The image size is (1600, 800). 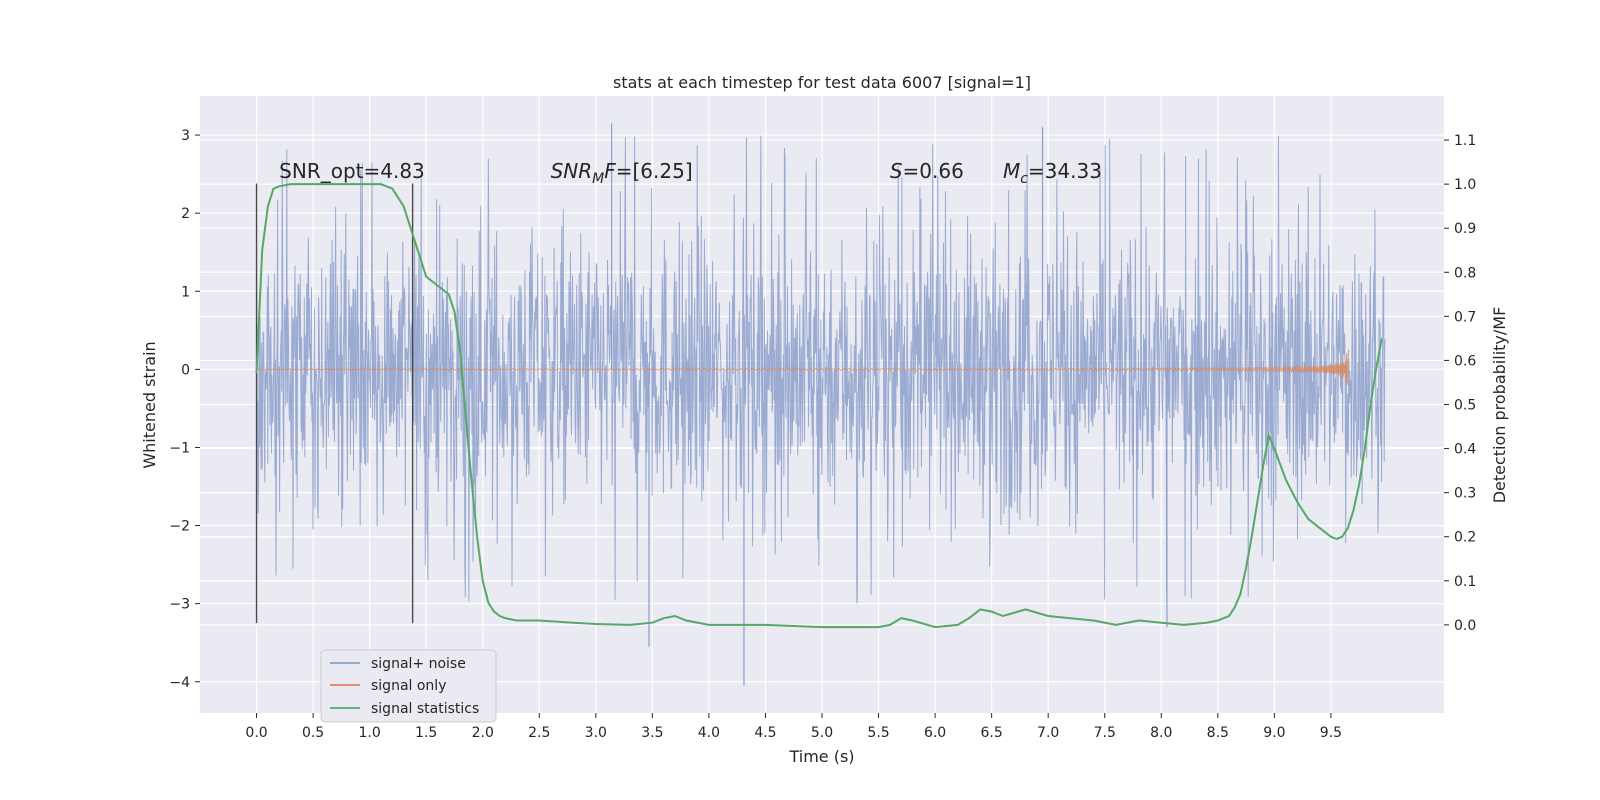 I want to click on x-tick-label: 7.0, so click(x=1048, y=733).